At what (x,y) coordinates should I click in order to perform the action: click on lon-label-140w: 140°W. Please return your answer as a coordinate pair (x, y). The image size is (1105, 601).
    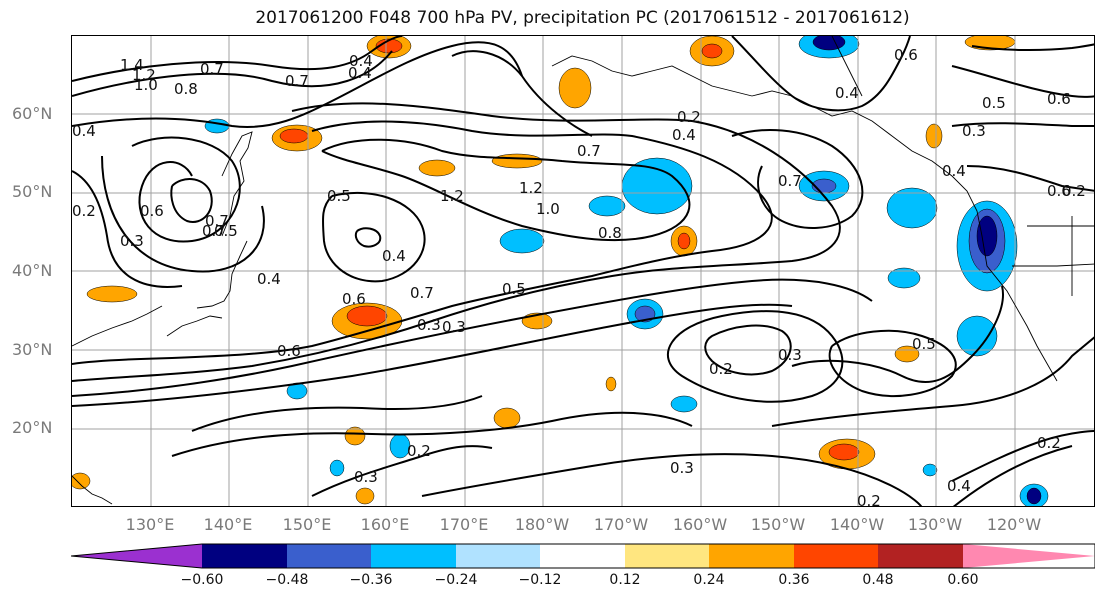
    Looking at the image, I should click on (857, 524).